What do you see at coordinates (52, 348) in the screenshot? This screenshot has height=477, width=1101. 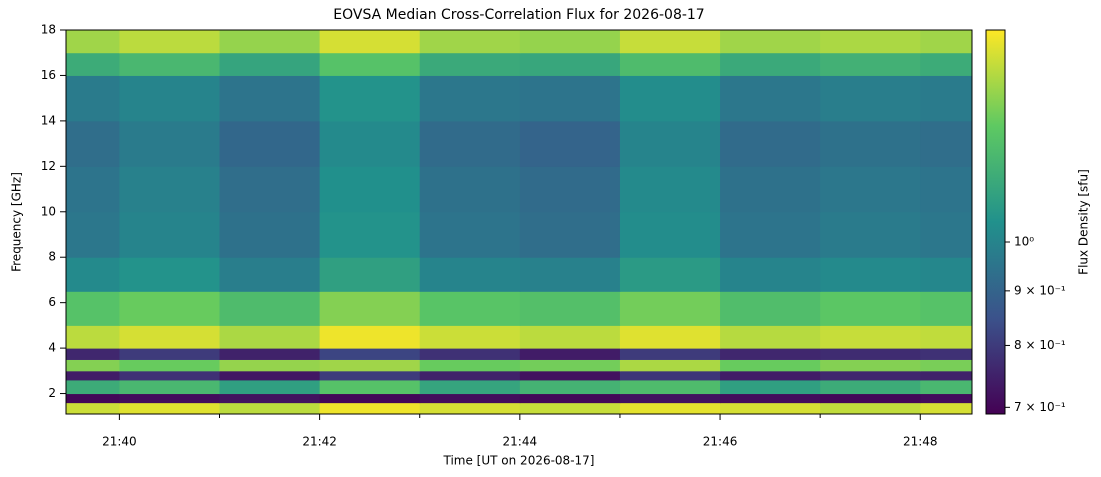 I see `y-tick-label: 4` at bounding box center [52, 348].